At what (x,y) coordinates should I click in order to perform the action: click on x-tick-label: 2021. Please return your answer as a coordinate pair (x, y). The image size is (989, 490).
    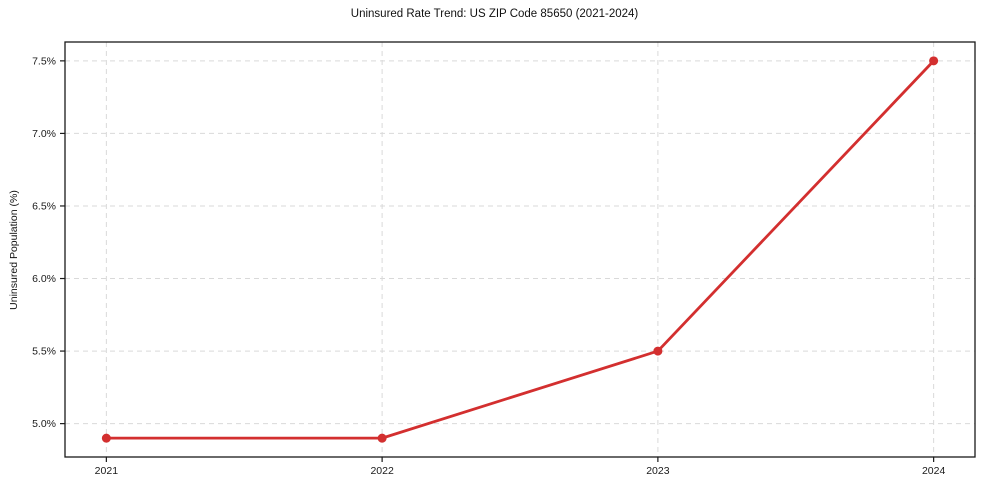
    Looking at the image, I should click on (107, 471).